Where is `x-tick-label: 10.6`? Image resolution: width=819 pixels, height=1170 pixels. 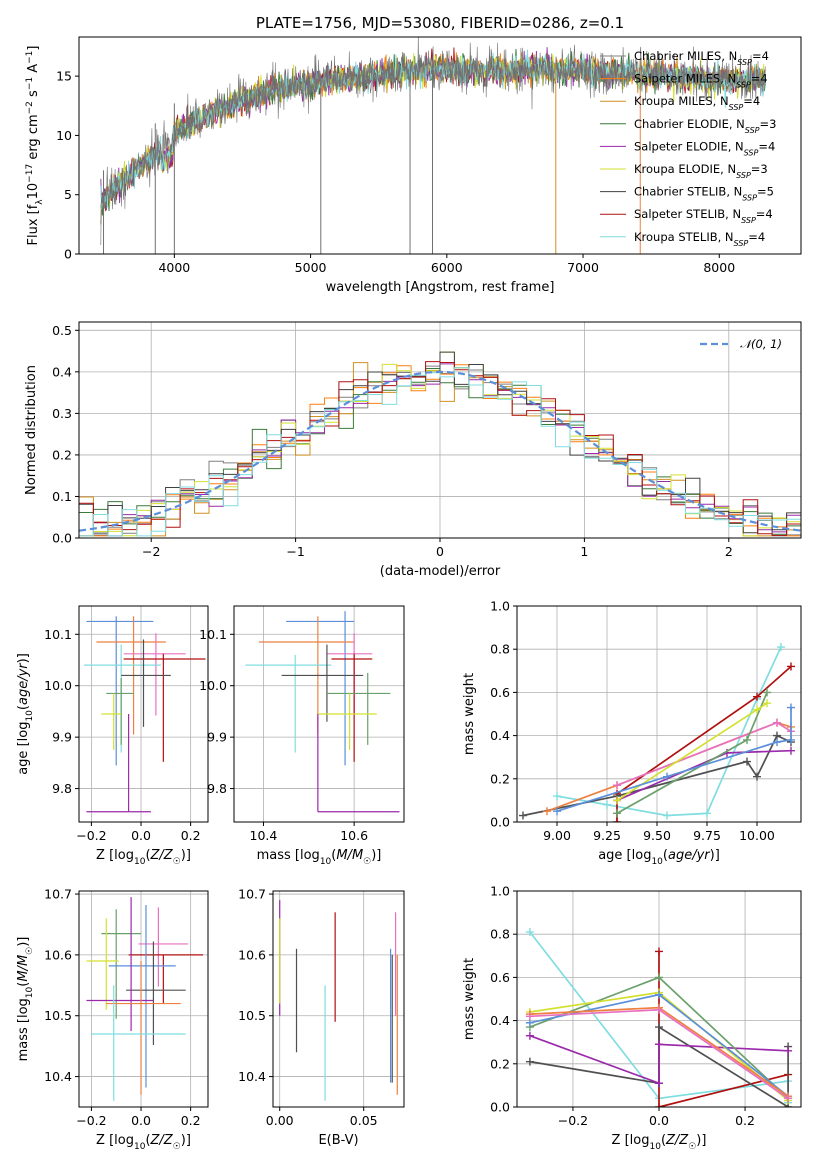 x-tick-label: 10.6 is located at coordinates (354, 835).